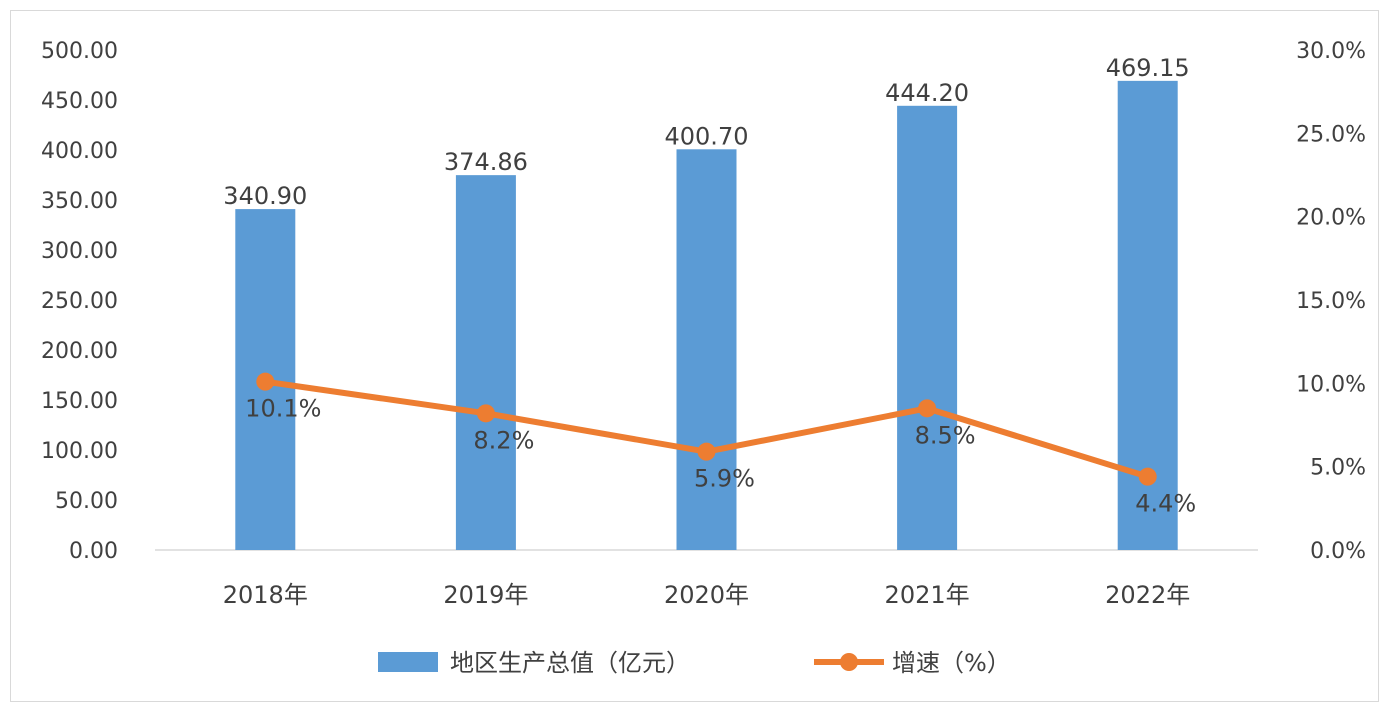  What do you see at coordinates (927, 595) in the screenshot?
I see `x-axis-tick-label: 2021年` at bounding box center [927, 595].